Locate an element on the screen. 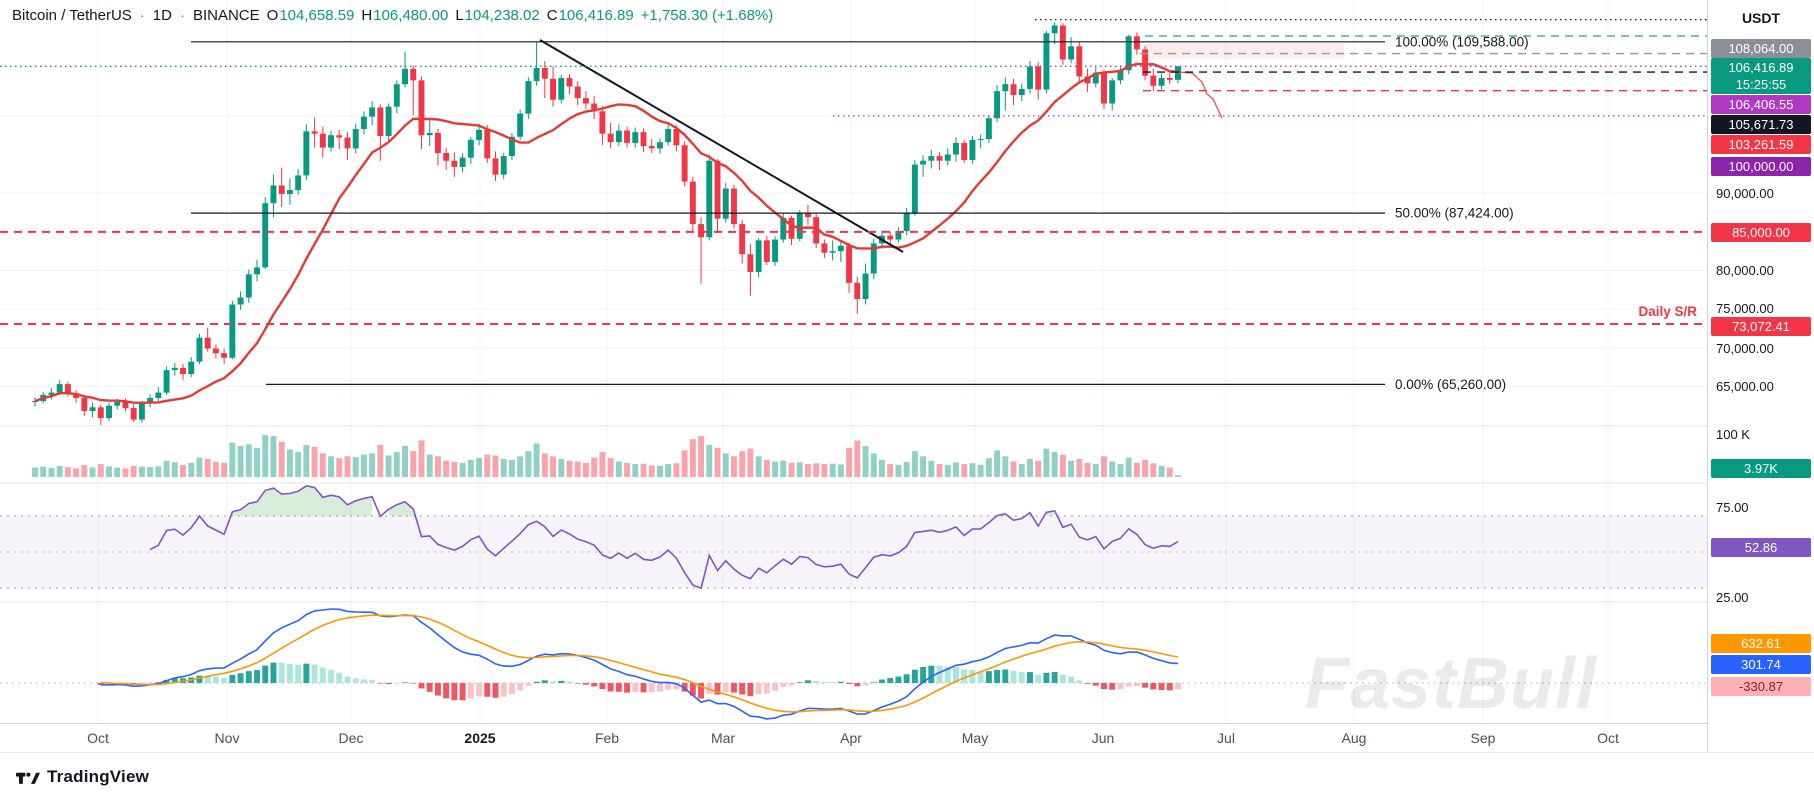  price-axis-badge: 85,000.00 is located at coordinates (1761, 232).